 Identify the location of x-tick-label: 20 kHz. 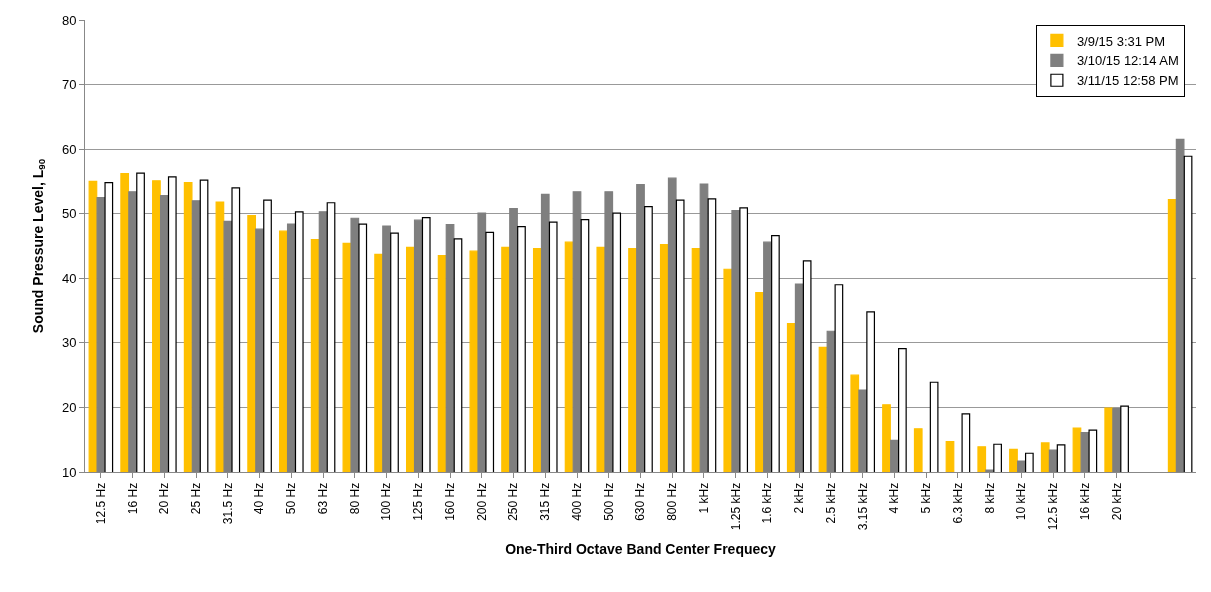
(1116, 501).